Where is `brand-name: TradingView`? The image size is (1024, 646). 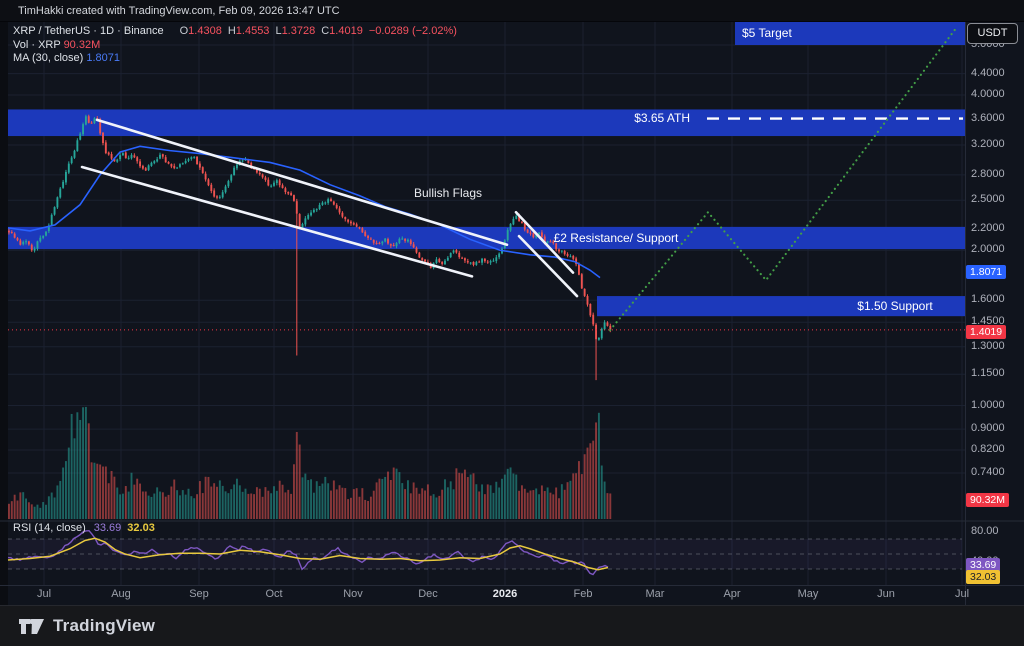 brand-name: TradingView is located at coordinates (104, 625).